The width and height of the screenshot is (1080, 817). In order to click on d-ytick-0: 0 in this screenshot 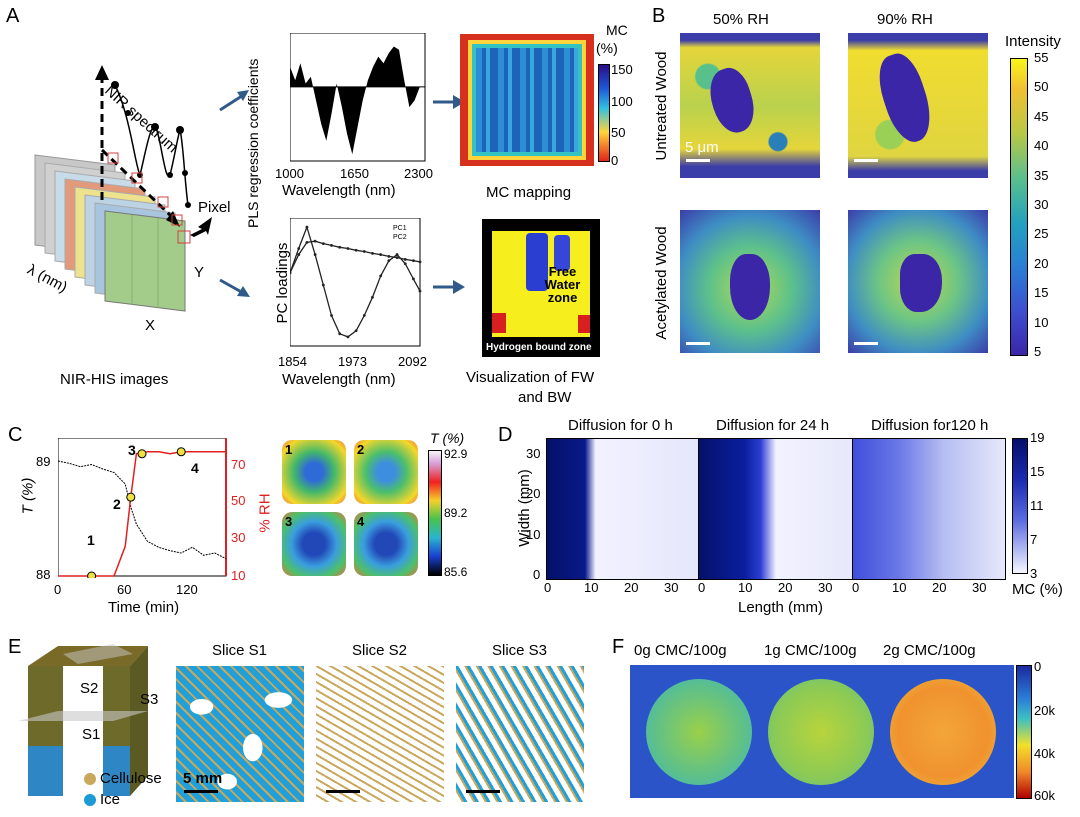, I will do `click(537, 574)`.